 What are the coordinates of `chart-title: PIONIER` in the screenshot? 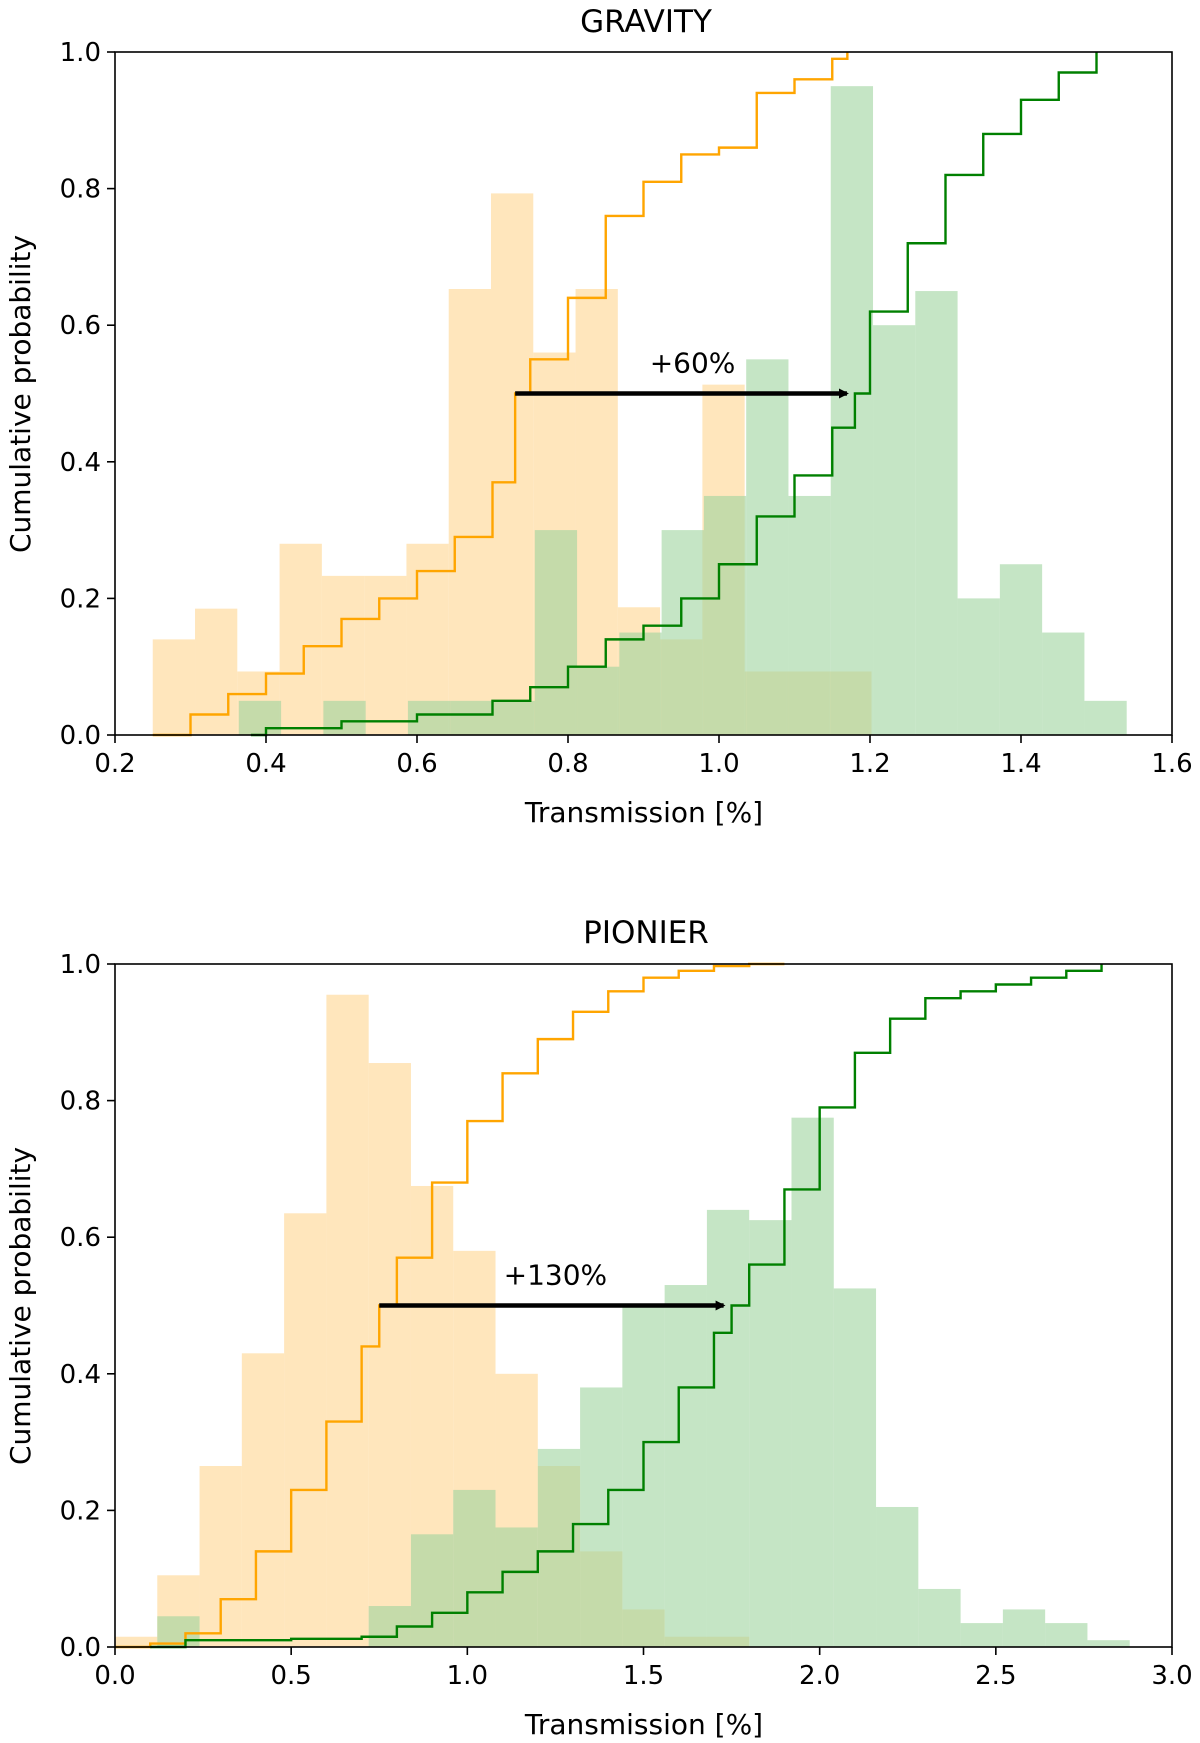 It's located at (646, 933).